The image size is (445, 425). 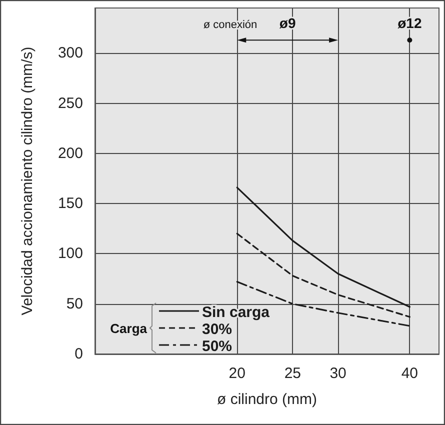 What do you see at coordinates (78, 354) in the screenshot?
I see `y-tick-label: 0` at bounding box center [78, 354].